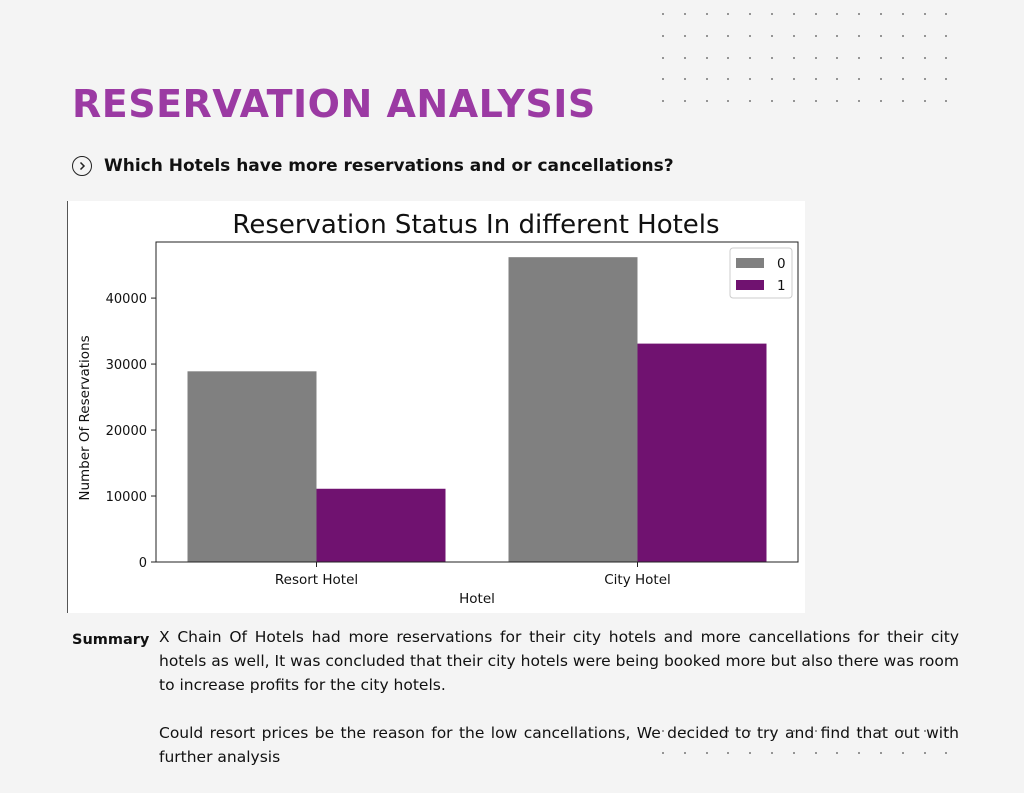  What do you see at coordinates (126, 431) in the screenshot?
I see `y-tick-label: 20000` at bounding box center [126, 431].